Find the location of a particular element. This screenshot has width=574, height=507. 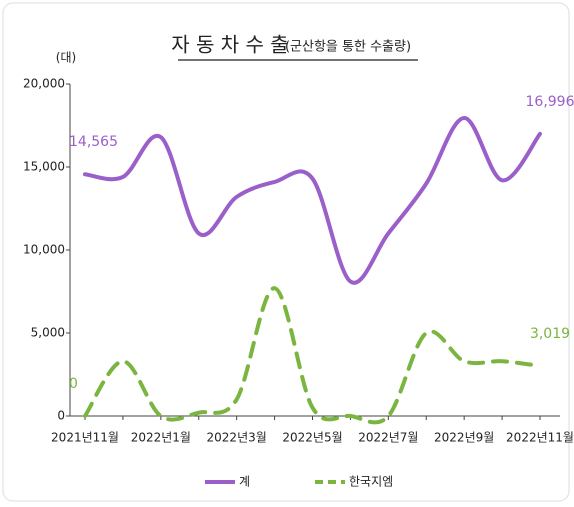

y-unit: (대) is located at coordinates (66, 58).